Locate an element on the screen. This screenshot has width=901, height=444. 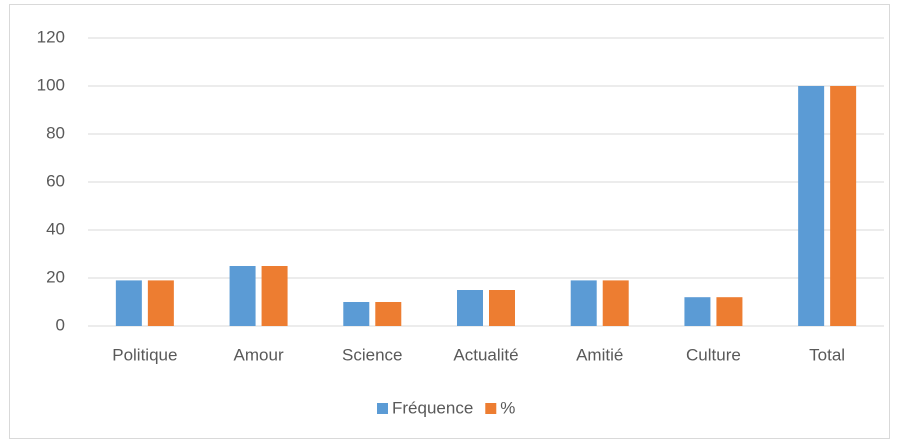
legend-label: Fréquence is located at coordinates (432, 407).